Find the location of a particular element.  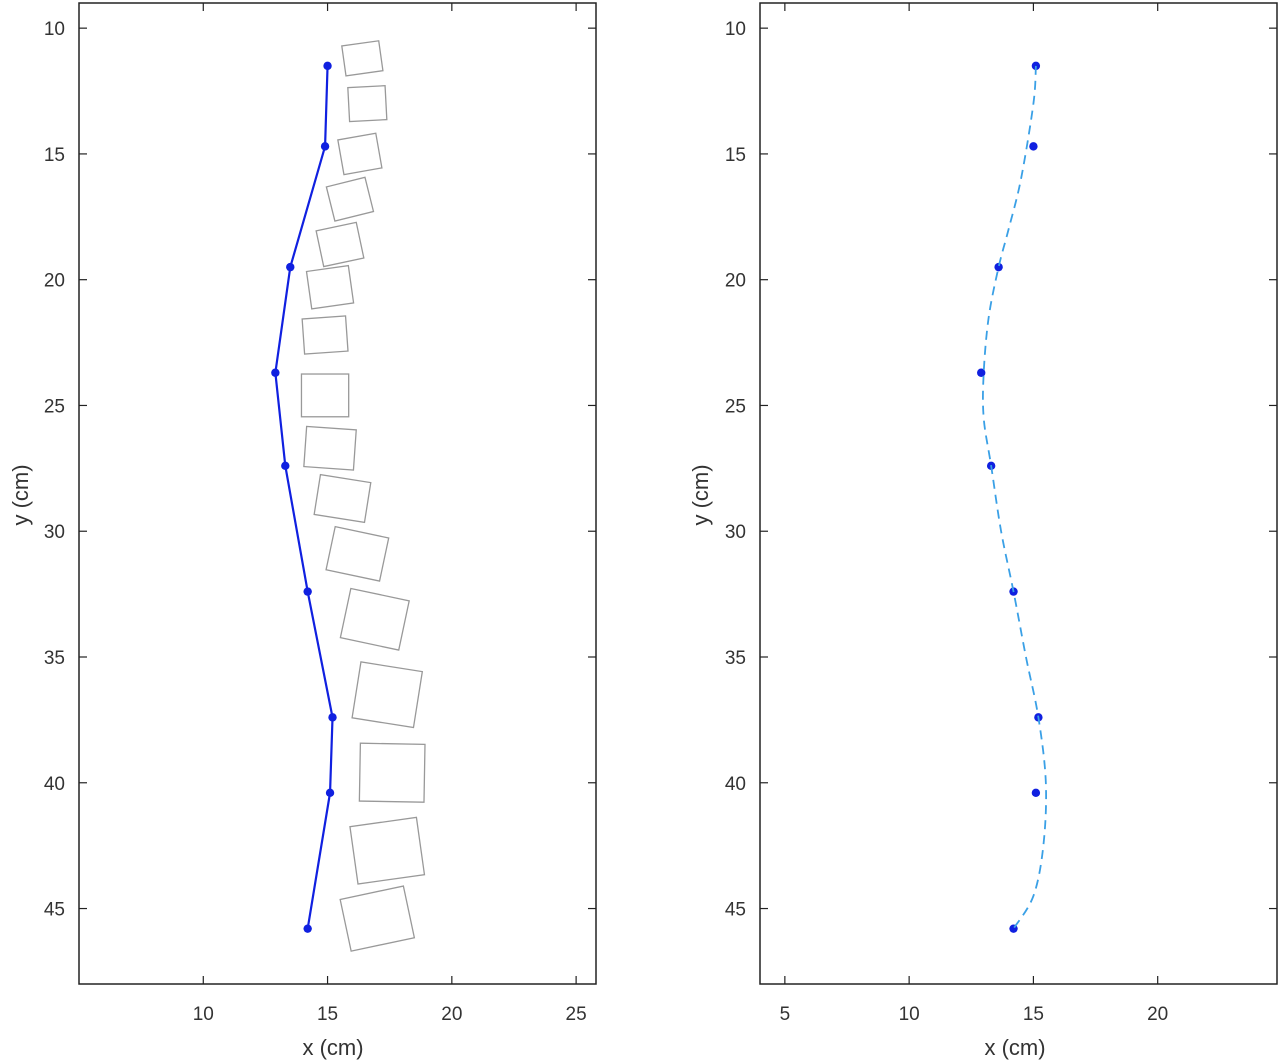

left-y-tick-label: 45 is located at coordinates (54, 910).